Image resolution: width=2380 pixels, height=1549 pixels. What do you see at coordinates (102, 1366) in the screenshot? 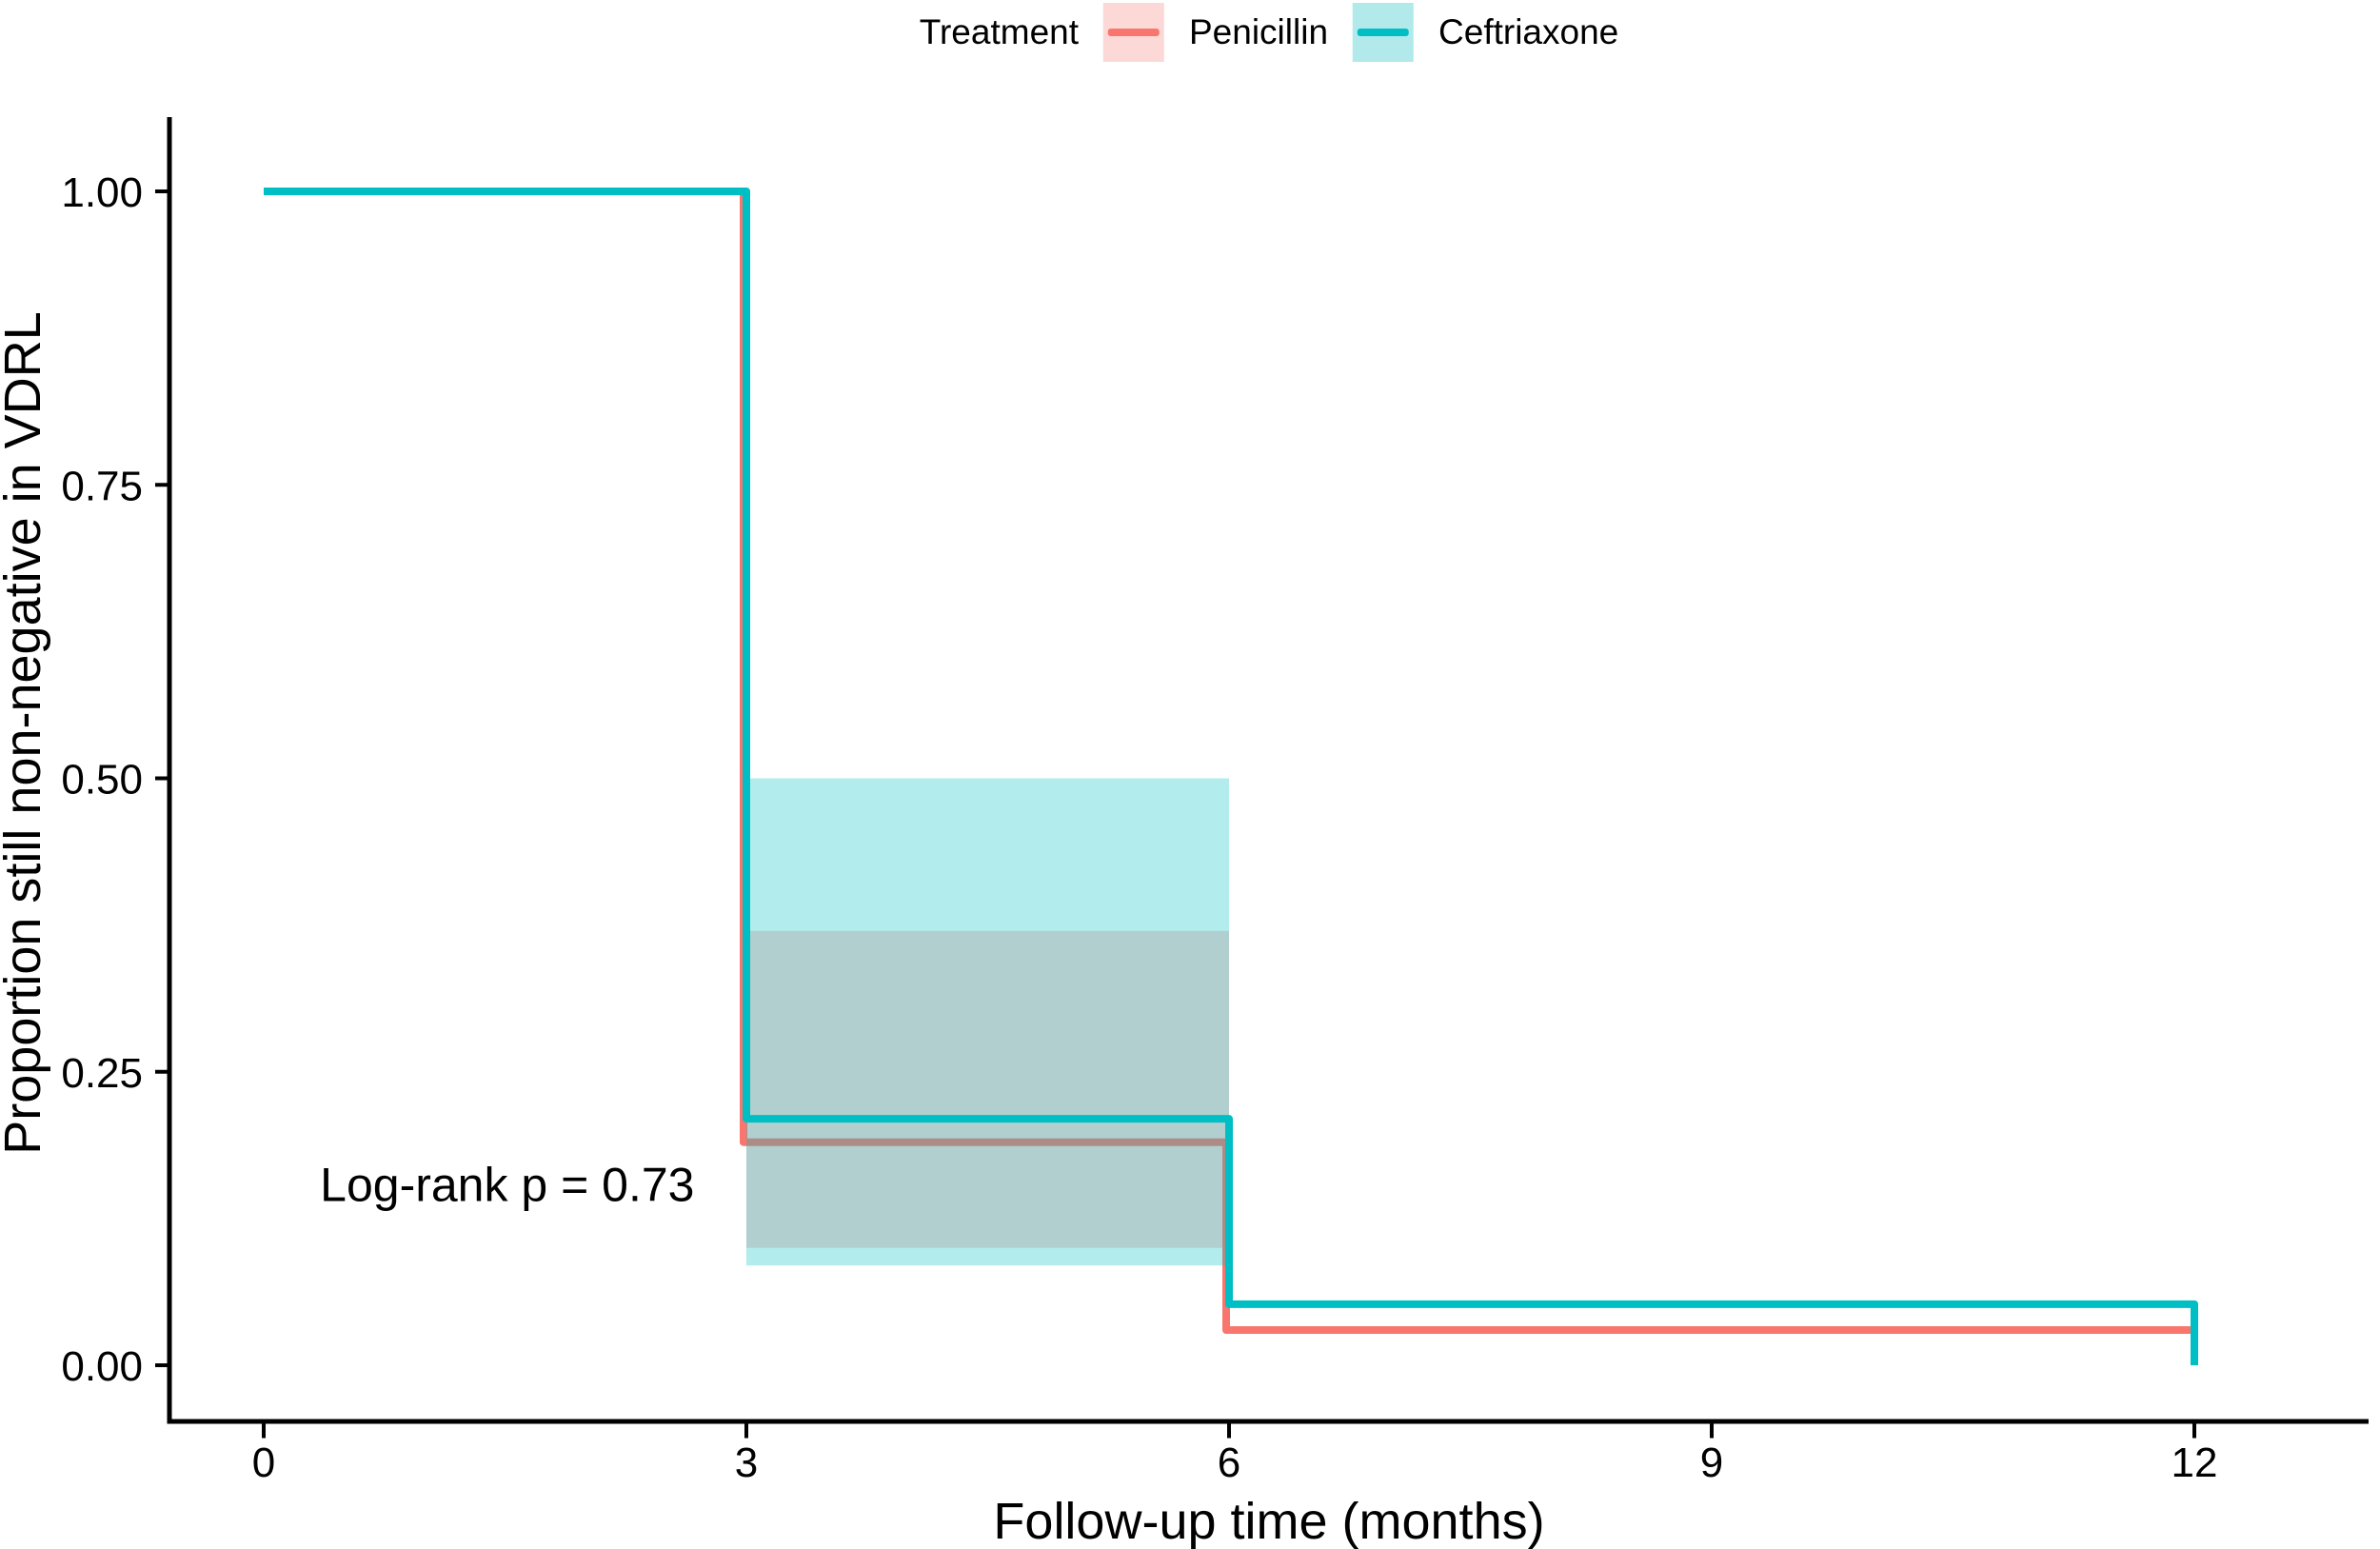
I see `y-tick-label: 0.00` at bounding box center [102, 1366].